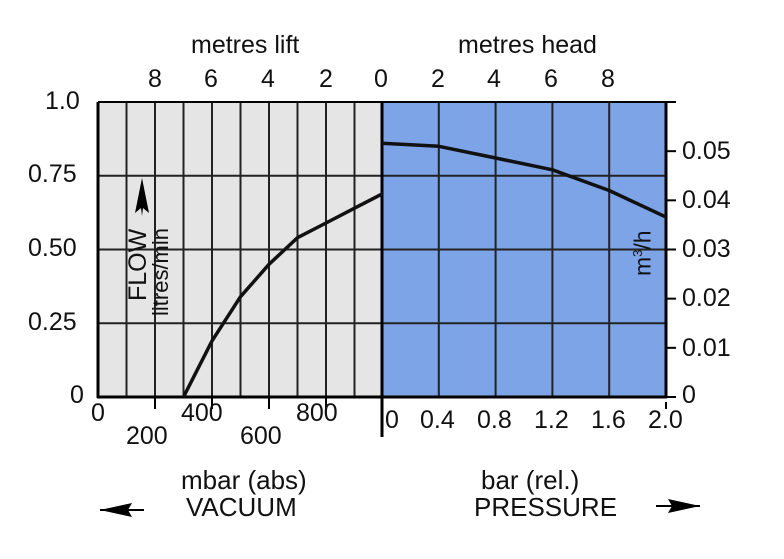 The height and width of the screenshot is (559, 784). What do you see at coordinates (155, 79) in the screenshot?
I see `top-left-tick: 8` at bounding box center [155, 79].